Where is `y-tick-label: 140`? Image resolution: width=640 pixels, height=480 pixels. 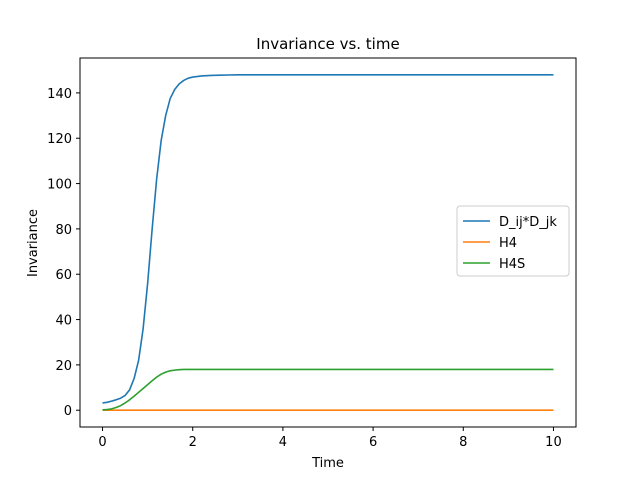 y-tick-label: 140 is located at coordinates (59, 94).